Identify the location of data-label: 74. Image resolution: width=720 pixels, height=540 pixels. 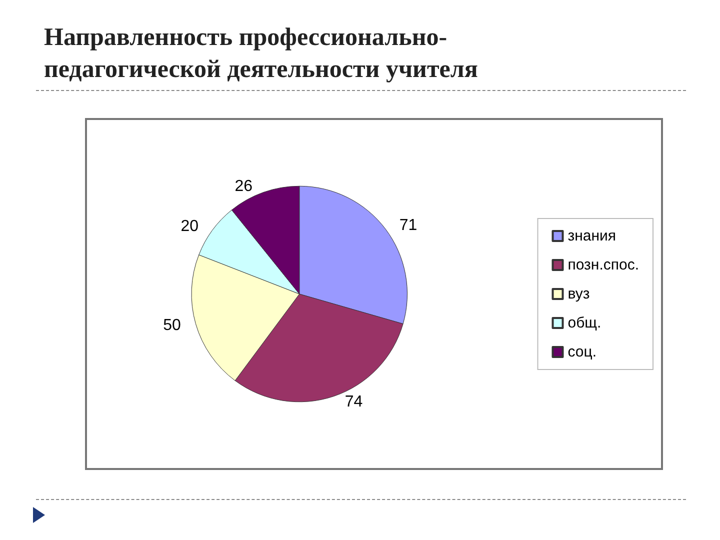
(353, 401).